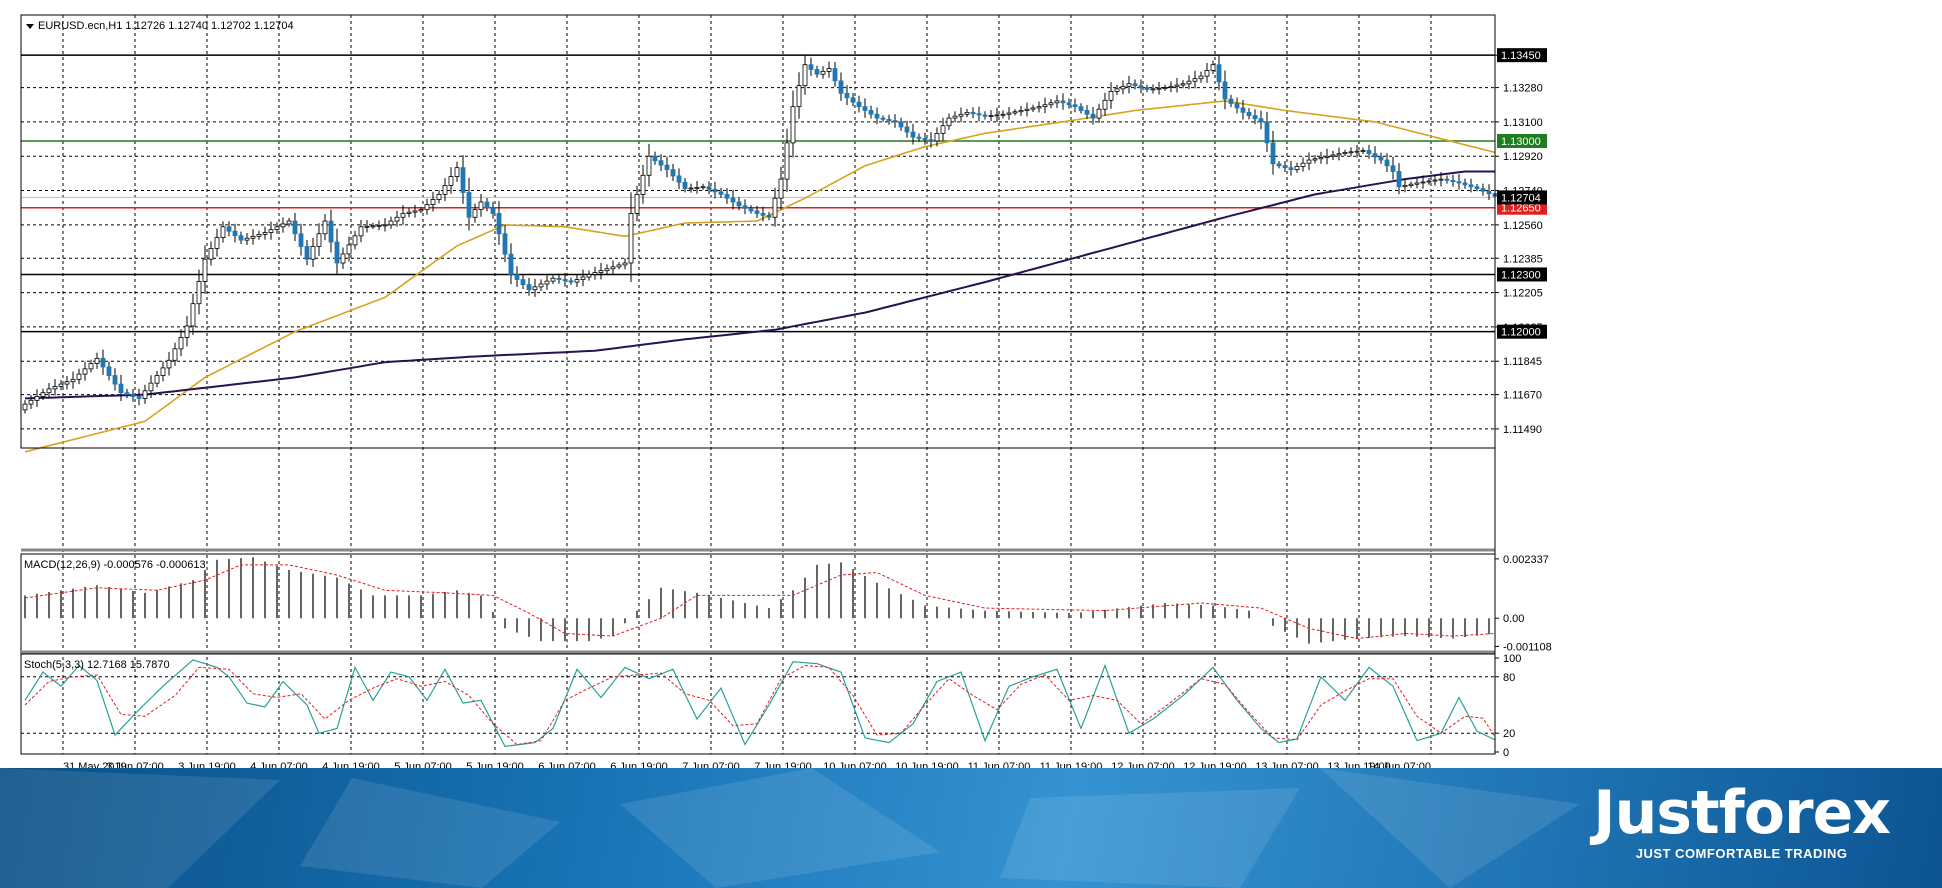 The width and height of the screenshot is (1942, 888). Describe the element at coordinates (639, 764) in the screenshot. I see `x-tick-label: 6 Jun 19:00` at that location.